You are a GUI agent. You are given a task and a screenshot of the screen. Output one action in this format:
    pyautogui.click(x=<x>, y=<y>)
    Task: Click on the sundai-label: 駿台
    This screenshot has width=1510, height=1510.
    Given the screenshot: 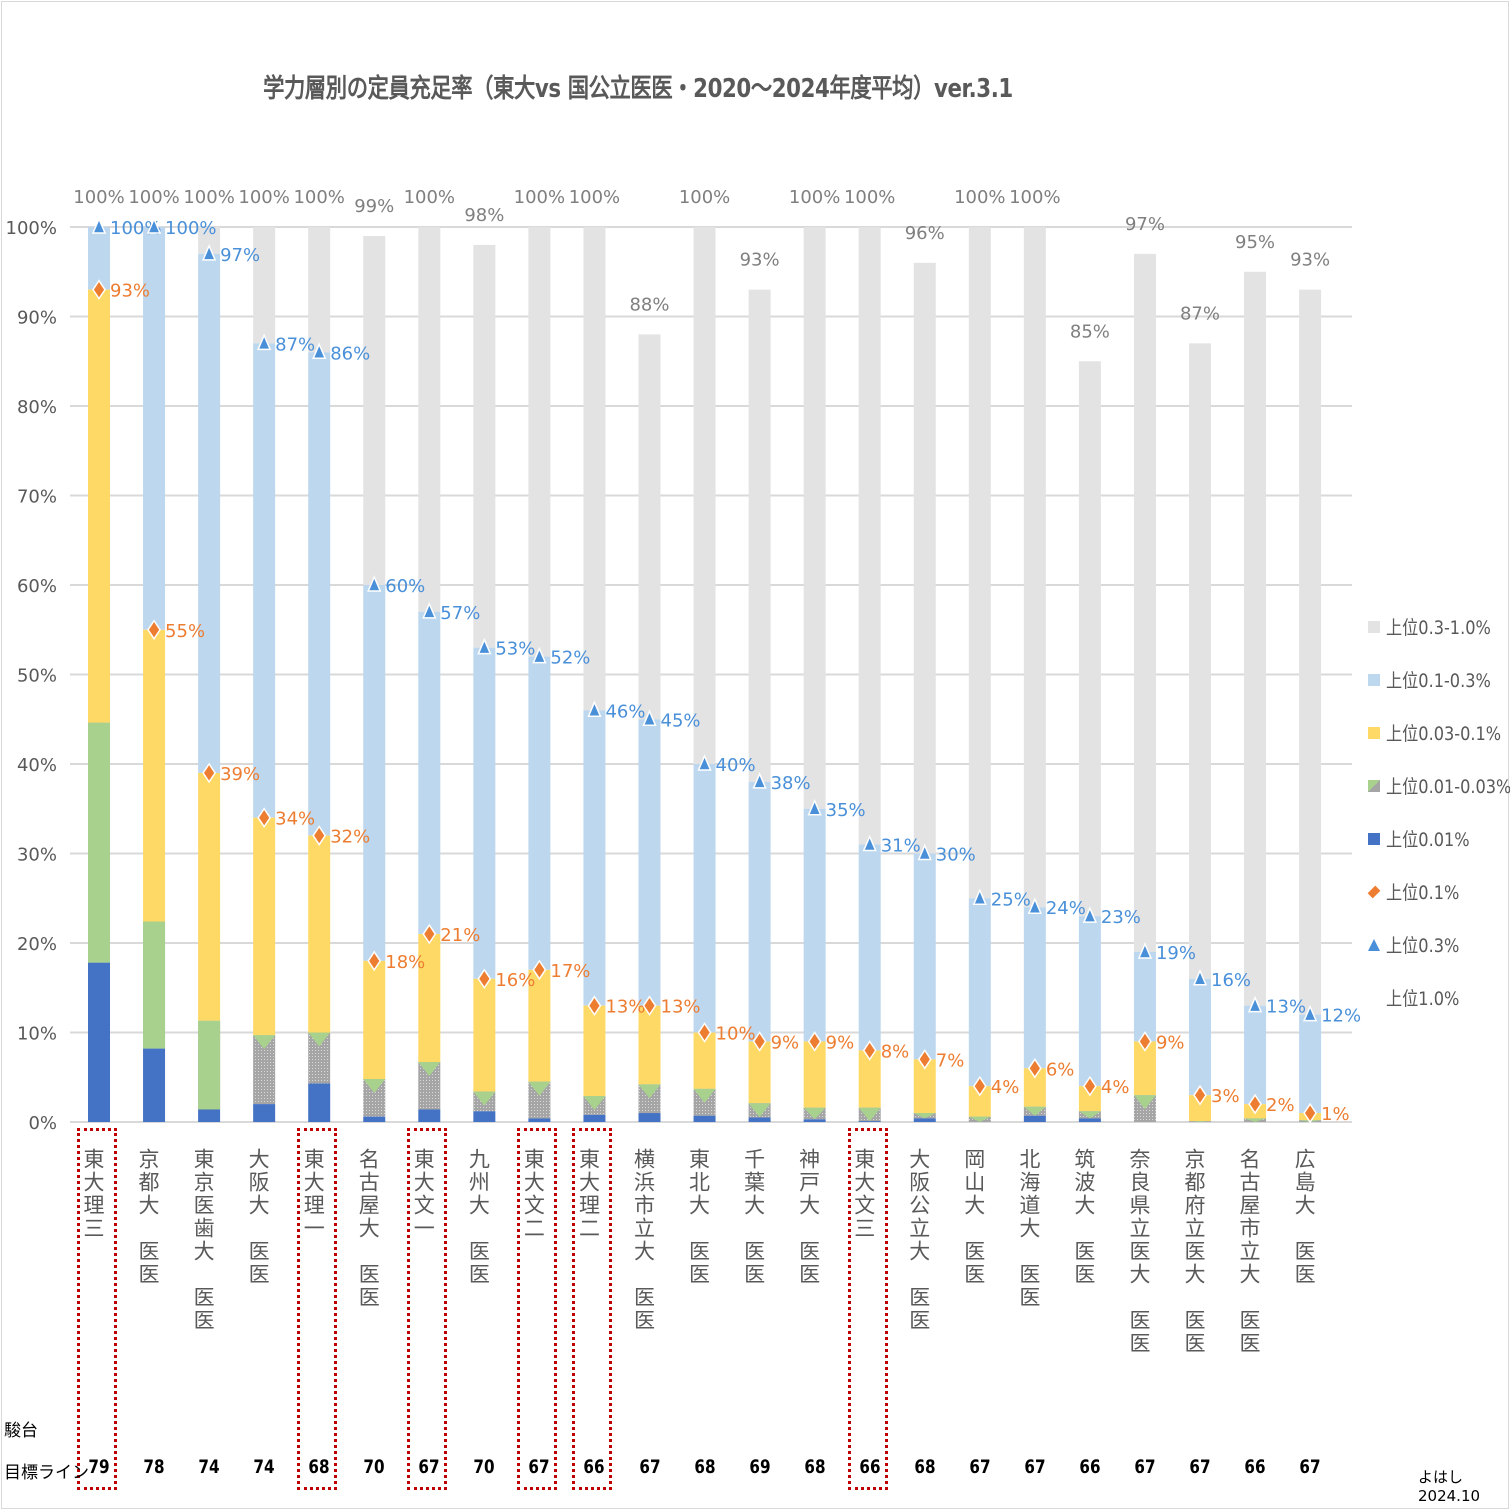 What is the action you would take?
    pyautogui.click(x=21, y=1431)
    